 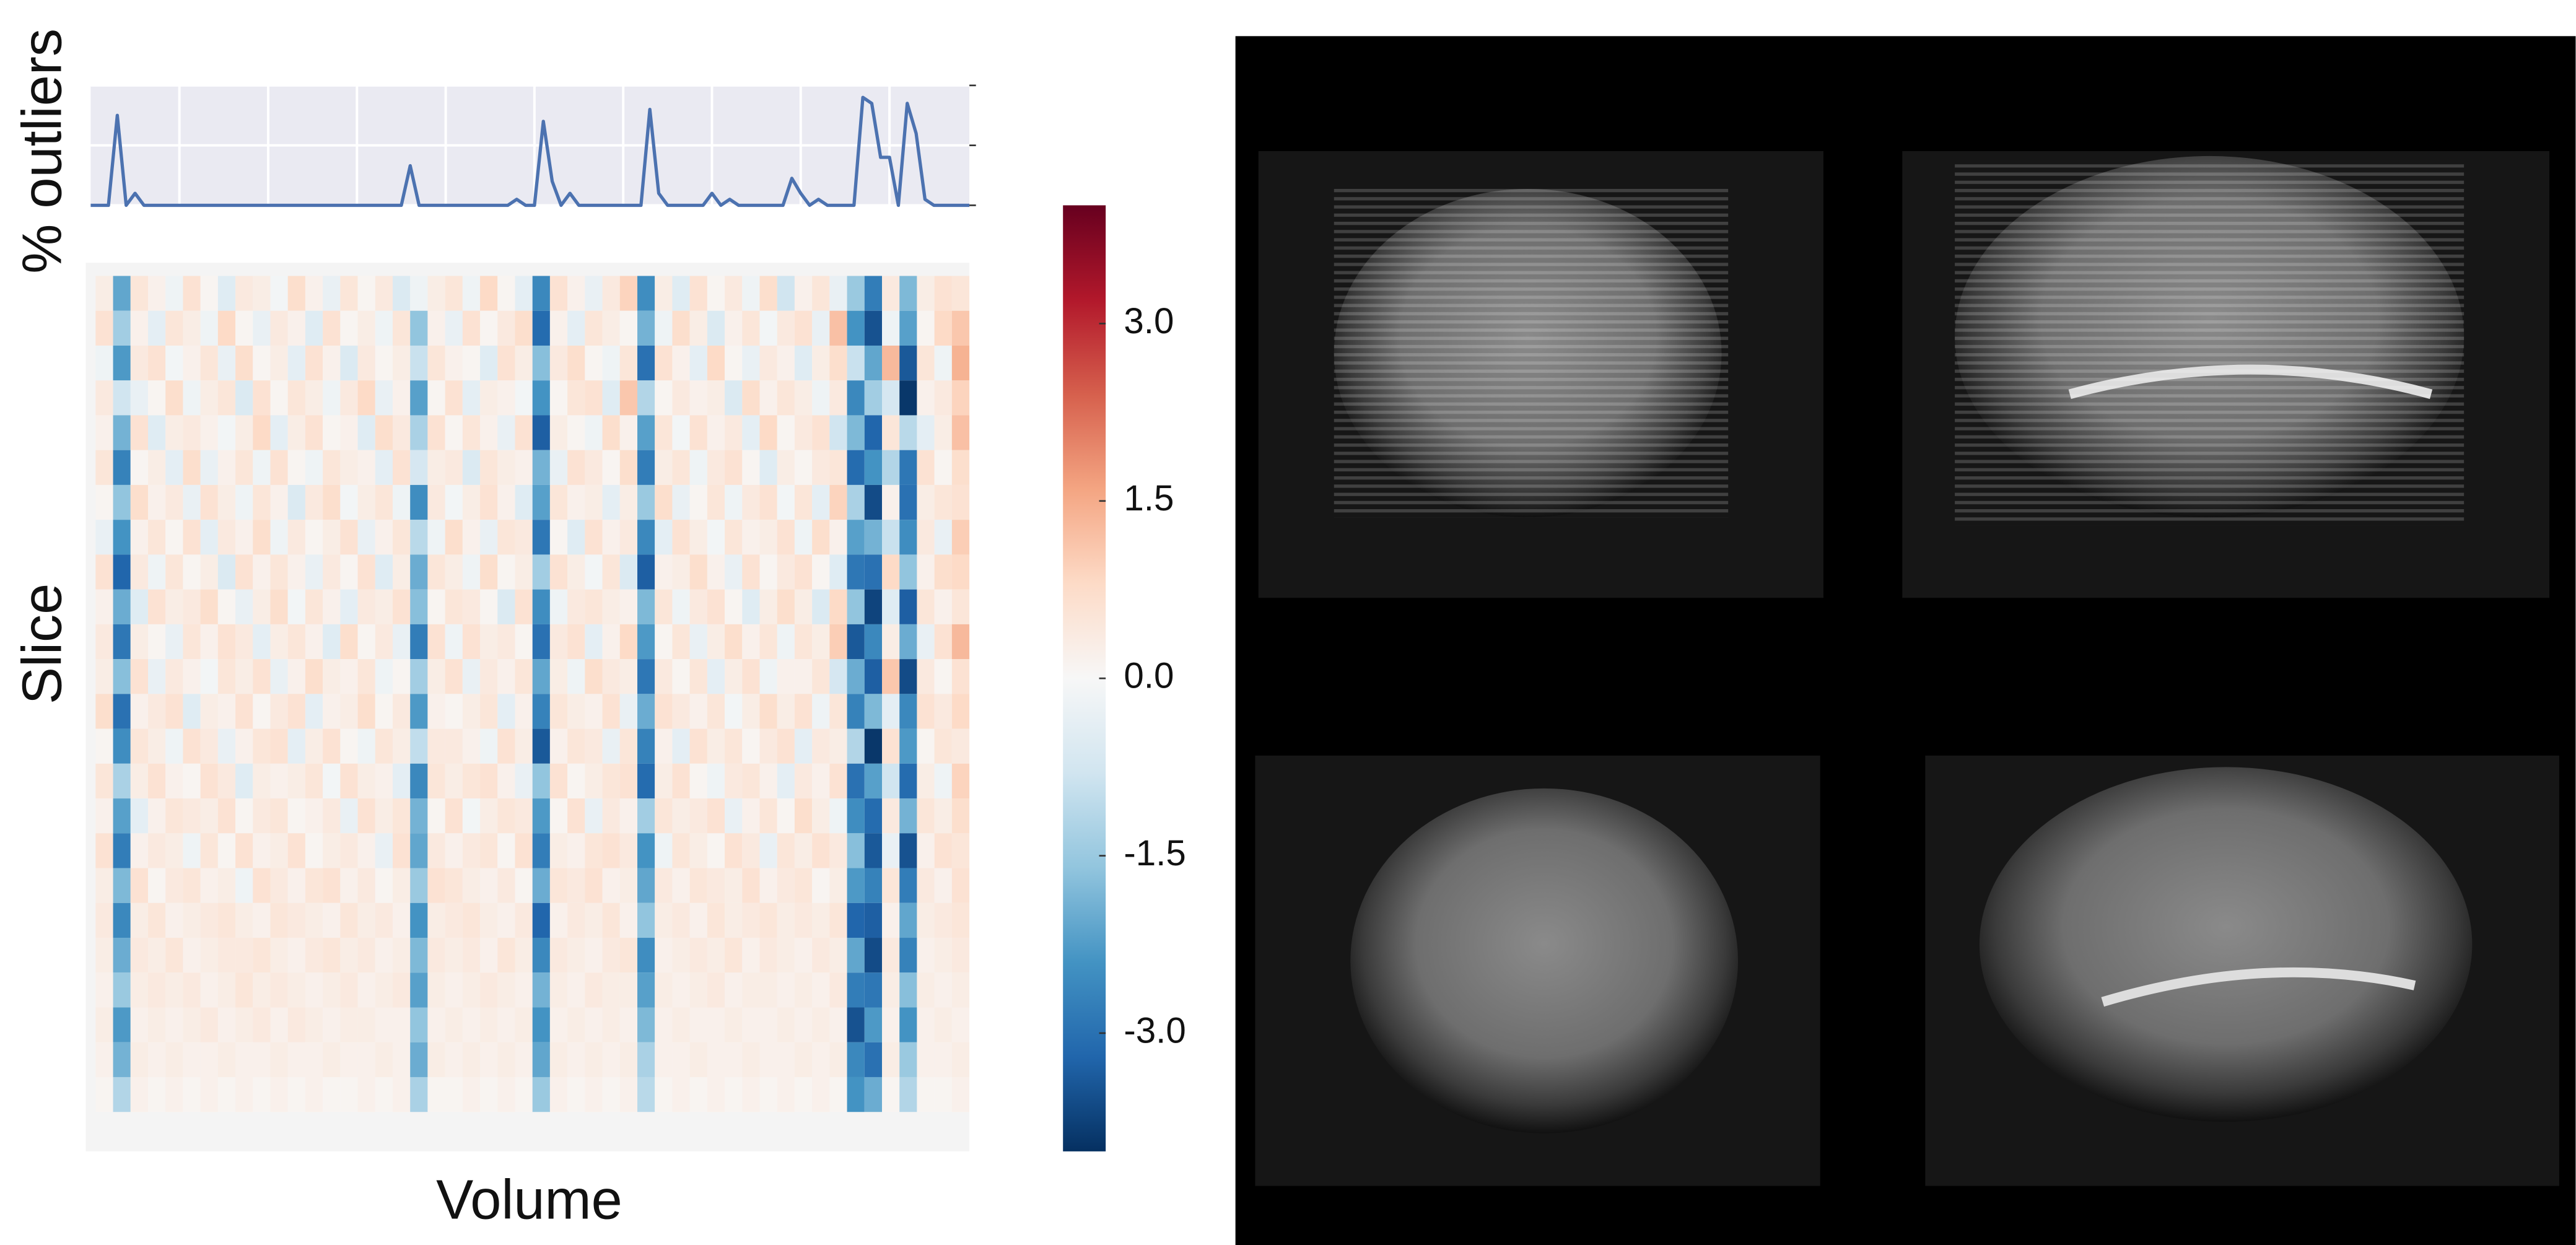 What do you see at coordinates (1155, 853) in the screenshot?
I see `colorbar-tick-label: -1.5` at bounding box center [1155, 853].